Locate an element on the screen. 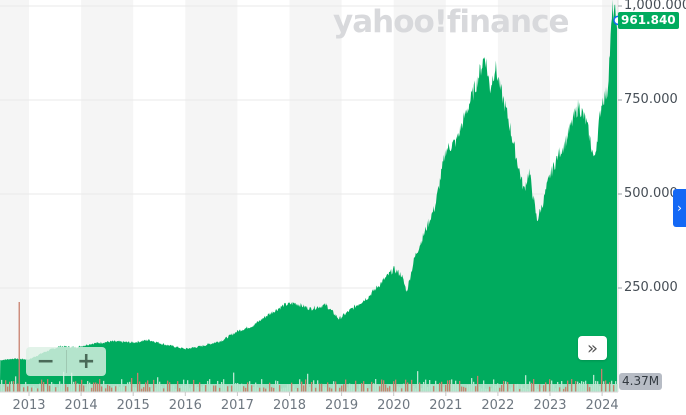 The width and height of the screenshot is (686, 415). zoom-in-button: + is located at coordinates (87, 361).